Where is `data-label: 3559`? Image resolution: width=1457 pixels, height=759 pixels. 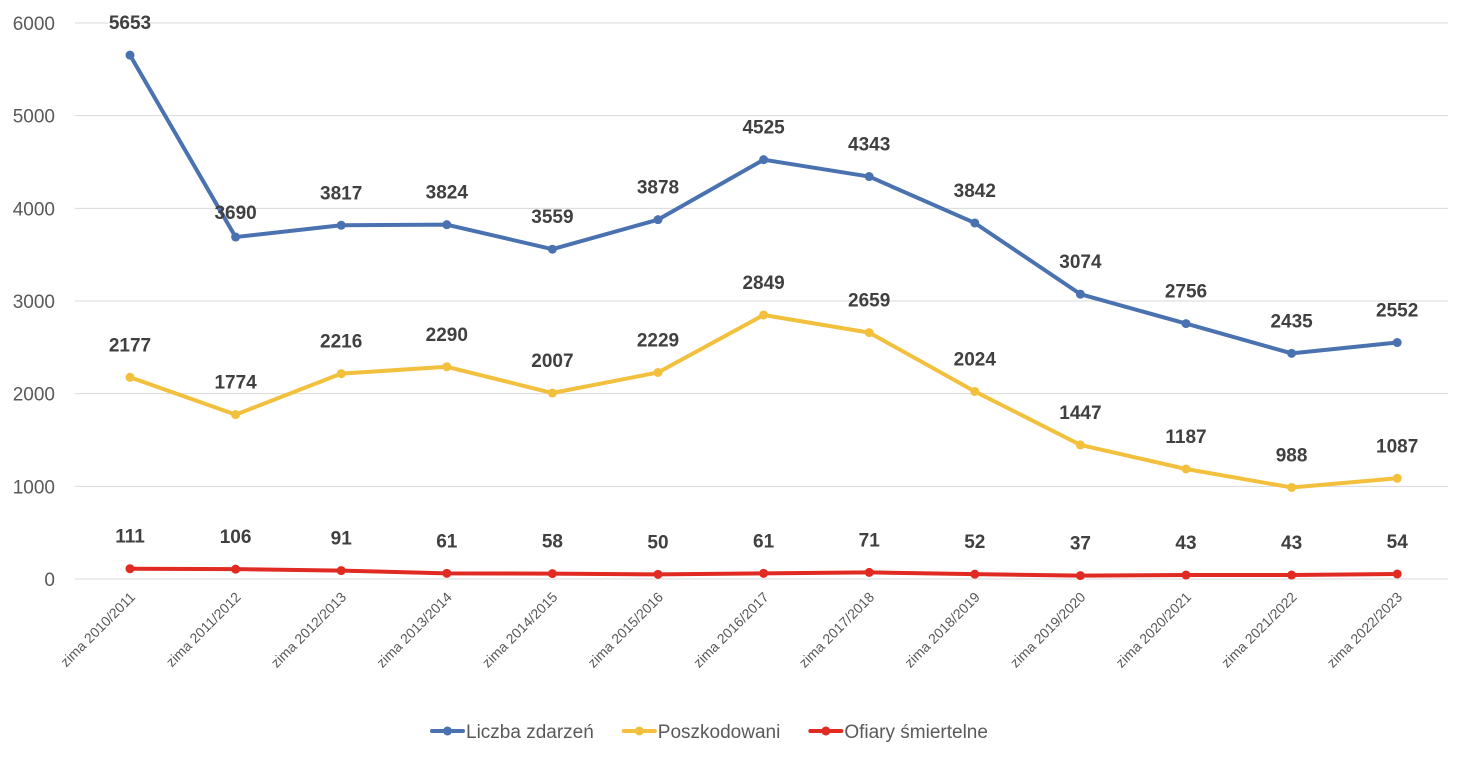 data-label: 3559 is located at coordinates (552, 217).